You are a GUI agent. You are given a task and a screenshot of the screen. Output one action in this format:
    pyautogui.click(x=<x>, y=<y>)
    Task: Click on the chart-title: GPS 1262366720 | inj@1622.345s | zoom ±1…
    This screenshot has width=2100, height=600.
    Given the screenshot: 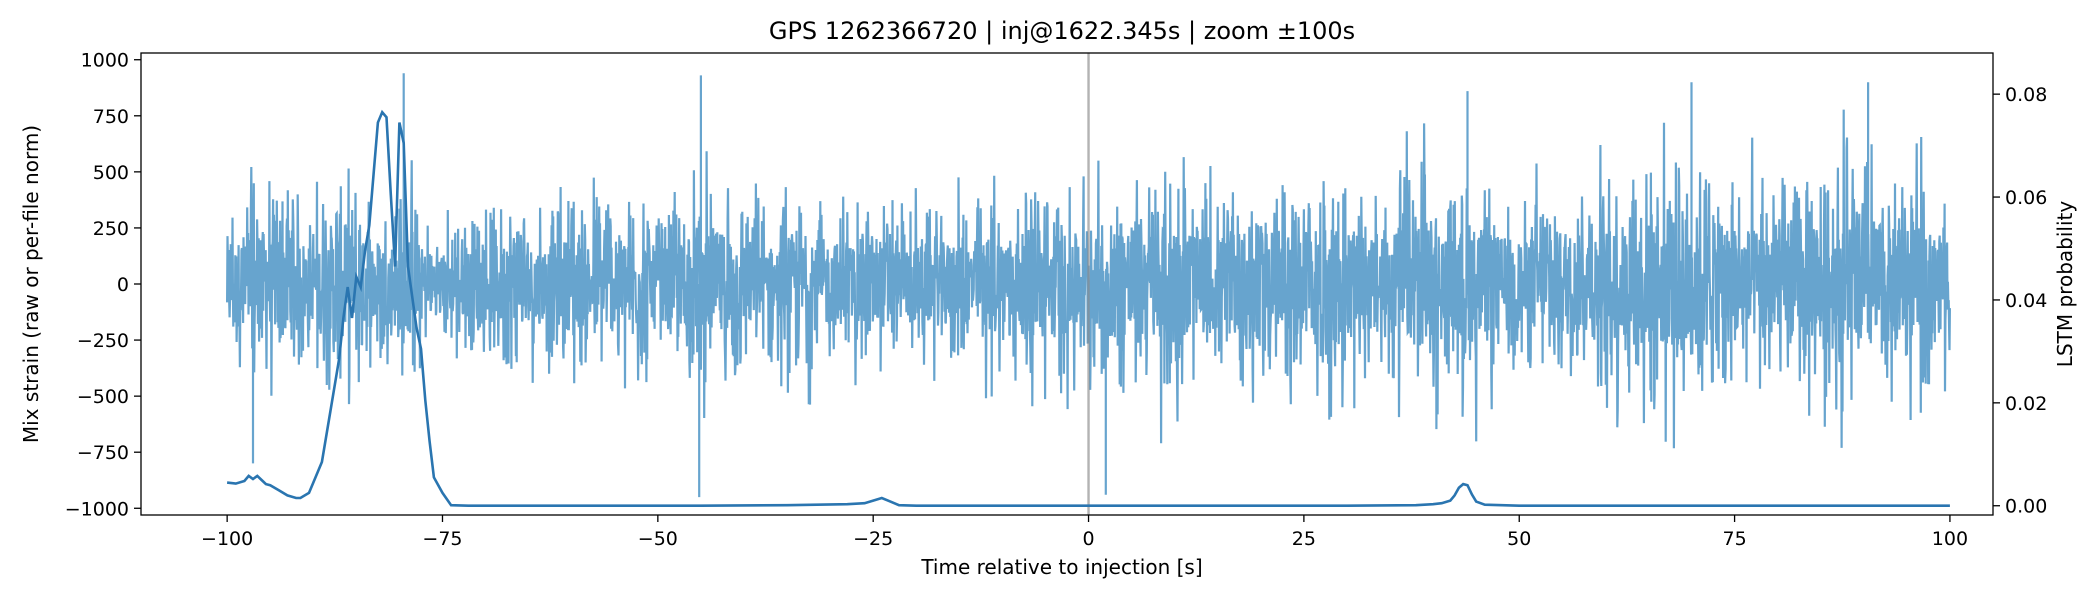 What is the action you would take?
    pyautogui.click(x=1062, y=31)
    